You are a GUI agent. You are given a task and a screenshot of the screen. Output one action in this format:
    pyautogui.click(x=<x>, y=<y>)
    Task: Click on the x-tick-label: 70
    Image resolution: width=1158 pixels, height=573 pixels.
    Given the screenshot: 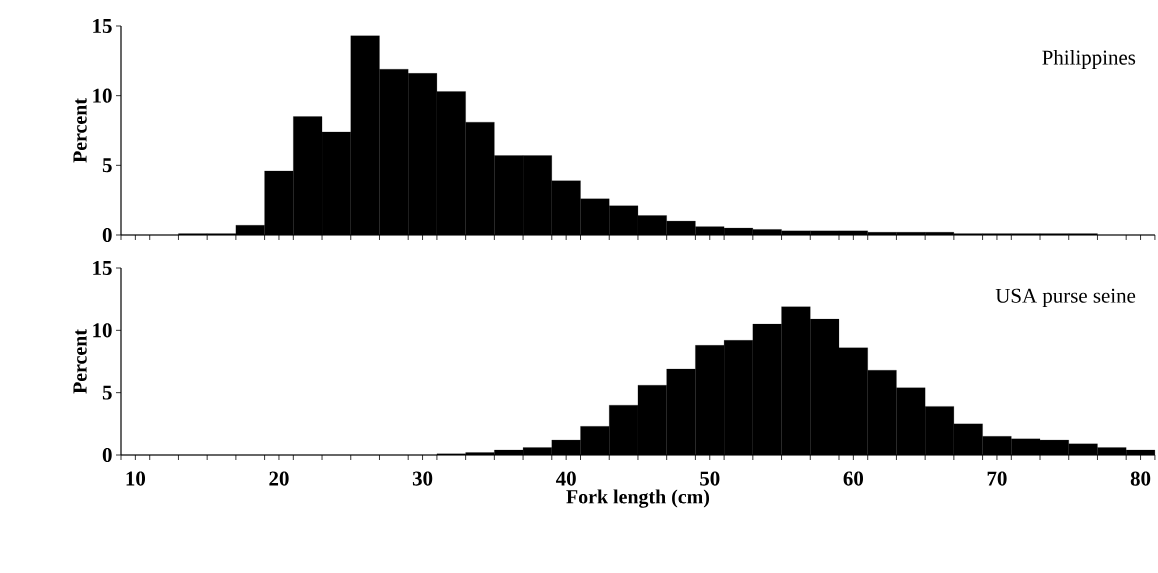 What is the action you would take?
    pyautogui.click(x=997, y=478)
    